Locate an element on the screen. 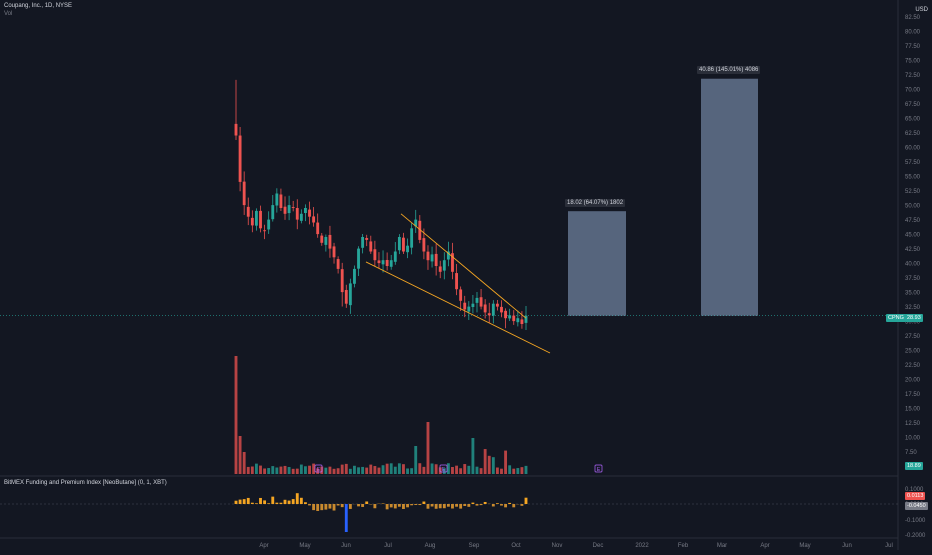 The image size is (932, 555). chart-title: Coupang, Inc., 1D, NYSE is located at coordinates (38, 6).